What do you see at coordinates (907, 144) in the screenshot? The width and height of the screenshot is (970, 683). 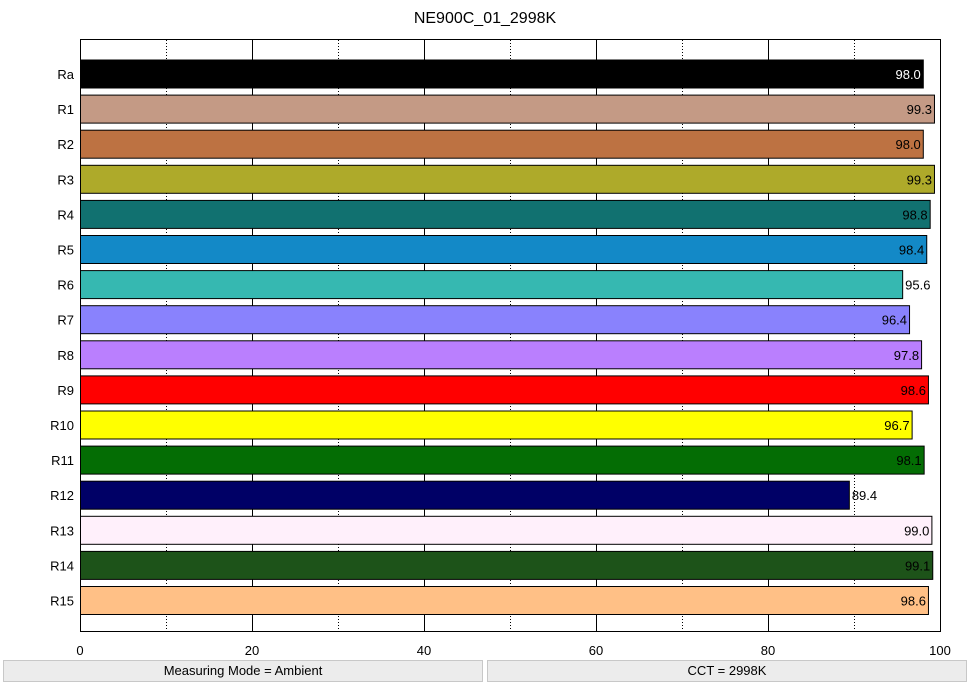 I see `value-label-r2: 98.0` at bounding box center [907, 144].